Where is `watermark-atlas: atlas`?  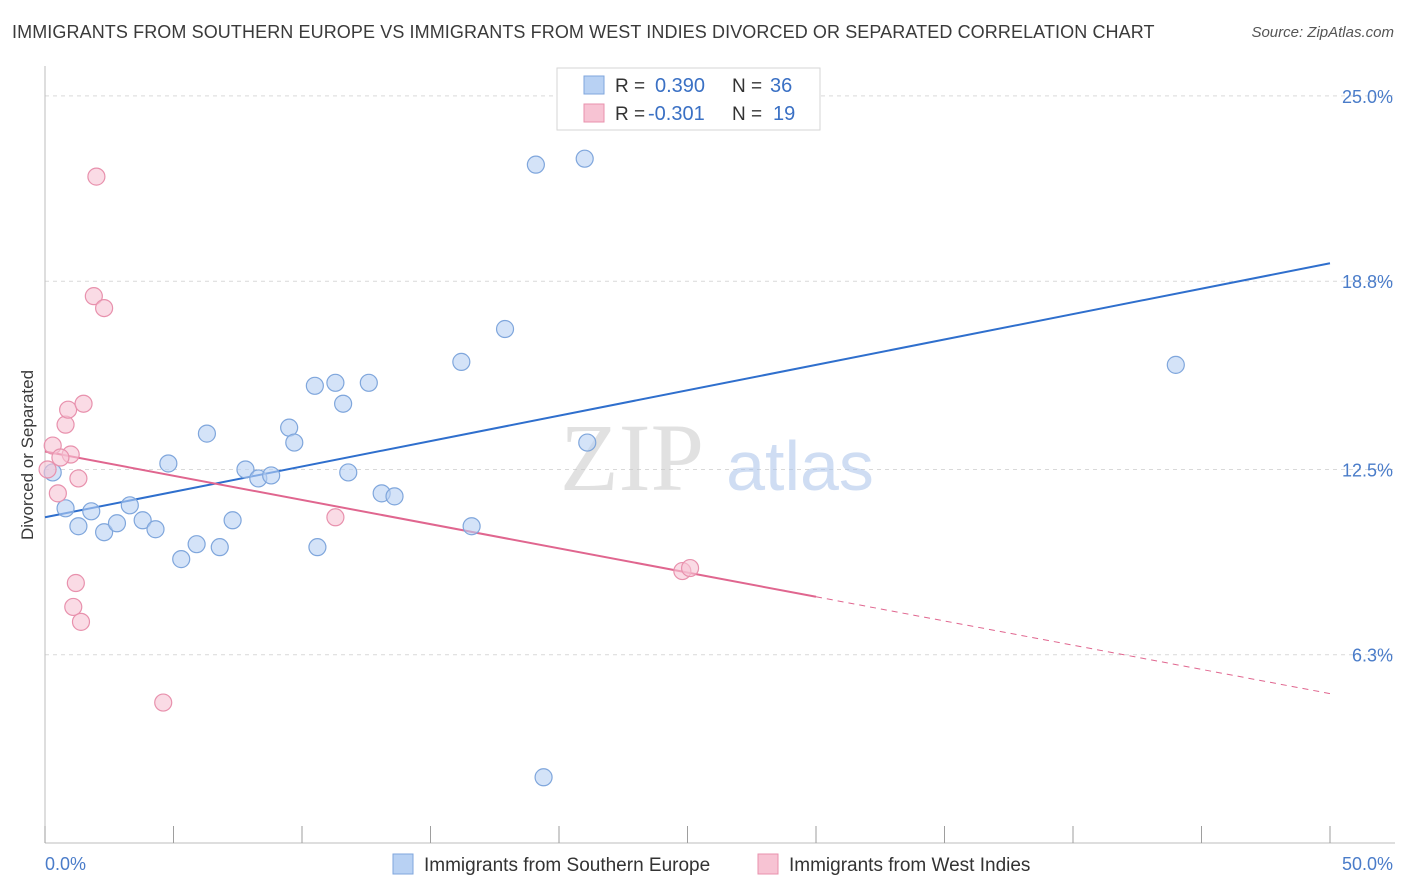 watermark-atlas: atlas is located at coordinates (800, 466).